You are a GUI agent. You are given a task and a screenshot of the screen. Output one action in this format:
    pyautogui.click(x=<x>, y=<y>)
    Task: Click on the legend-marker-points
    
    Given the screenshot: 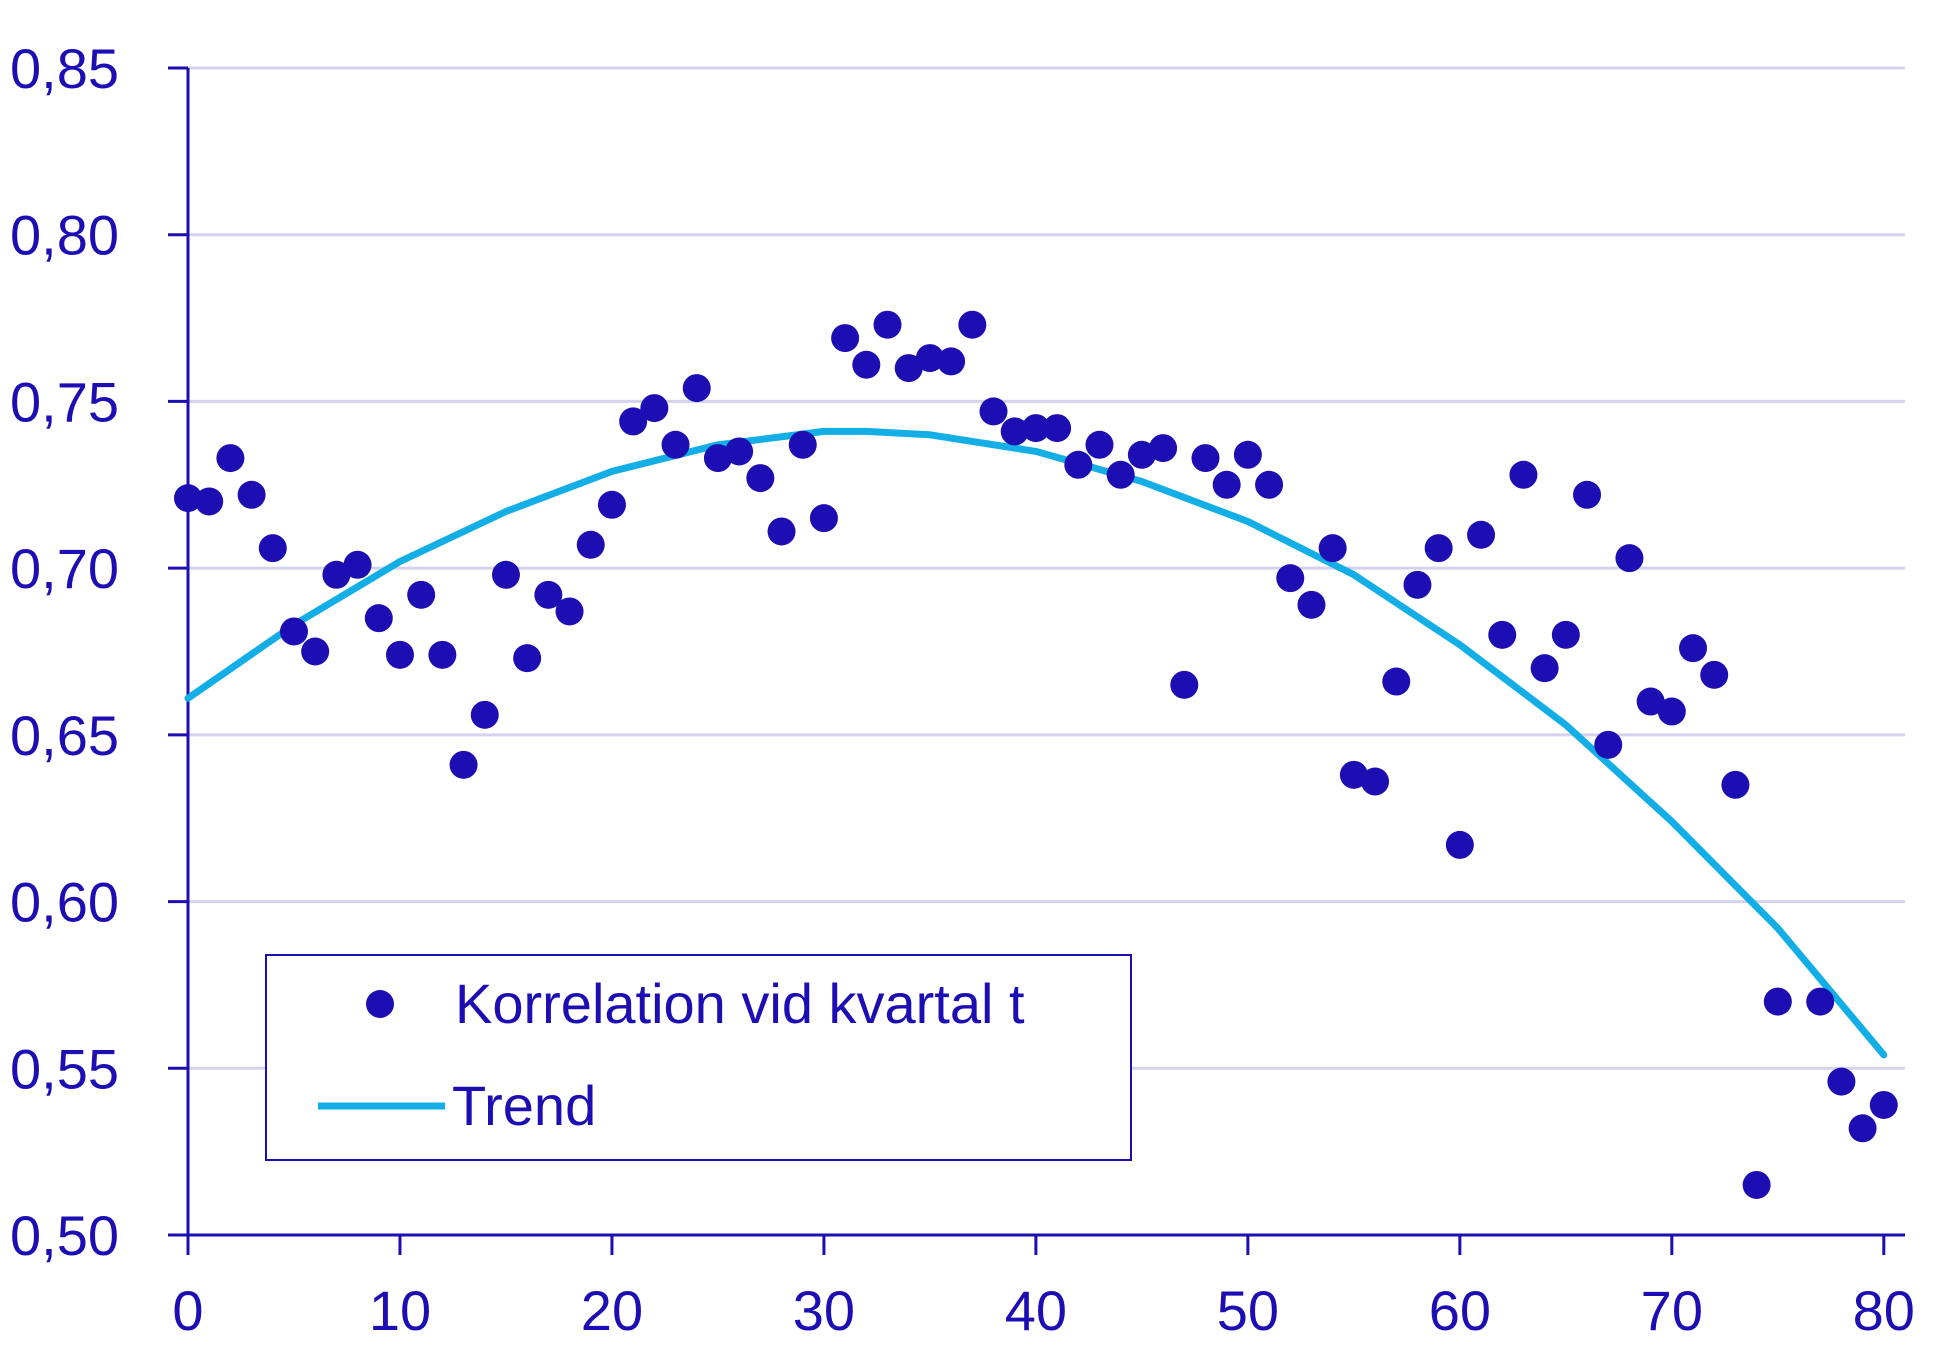 What is the action you would take?
    pyautogui.click(x=380, y=1004)
    